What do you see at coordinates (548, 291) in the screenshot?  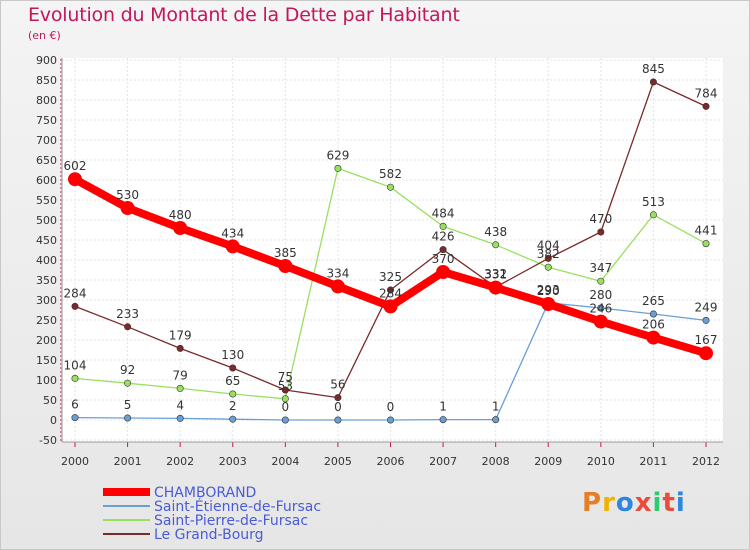 I see `data-label: 290` at bounding box center [548, 291].